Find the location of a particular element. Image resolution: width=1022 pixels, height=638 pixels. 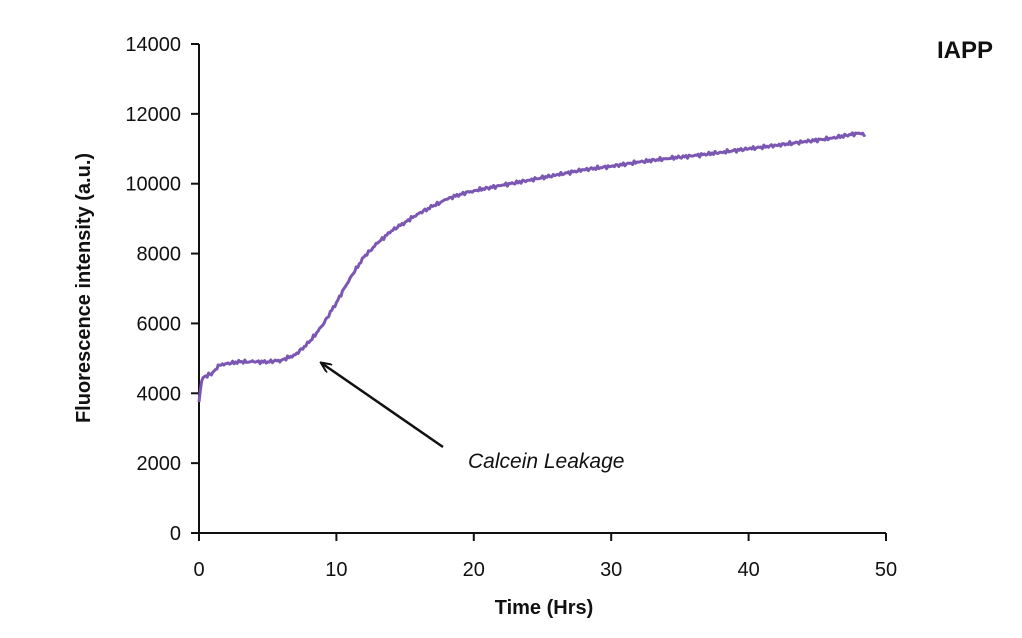

y-tick-label: 12000 is located at coordinates (153, 115).